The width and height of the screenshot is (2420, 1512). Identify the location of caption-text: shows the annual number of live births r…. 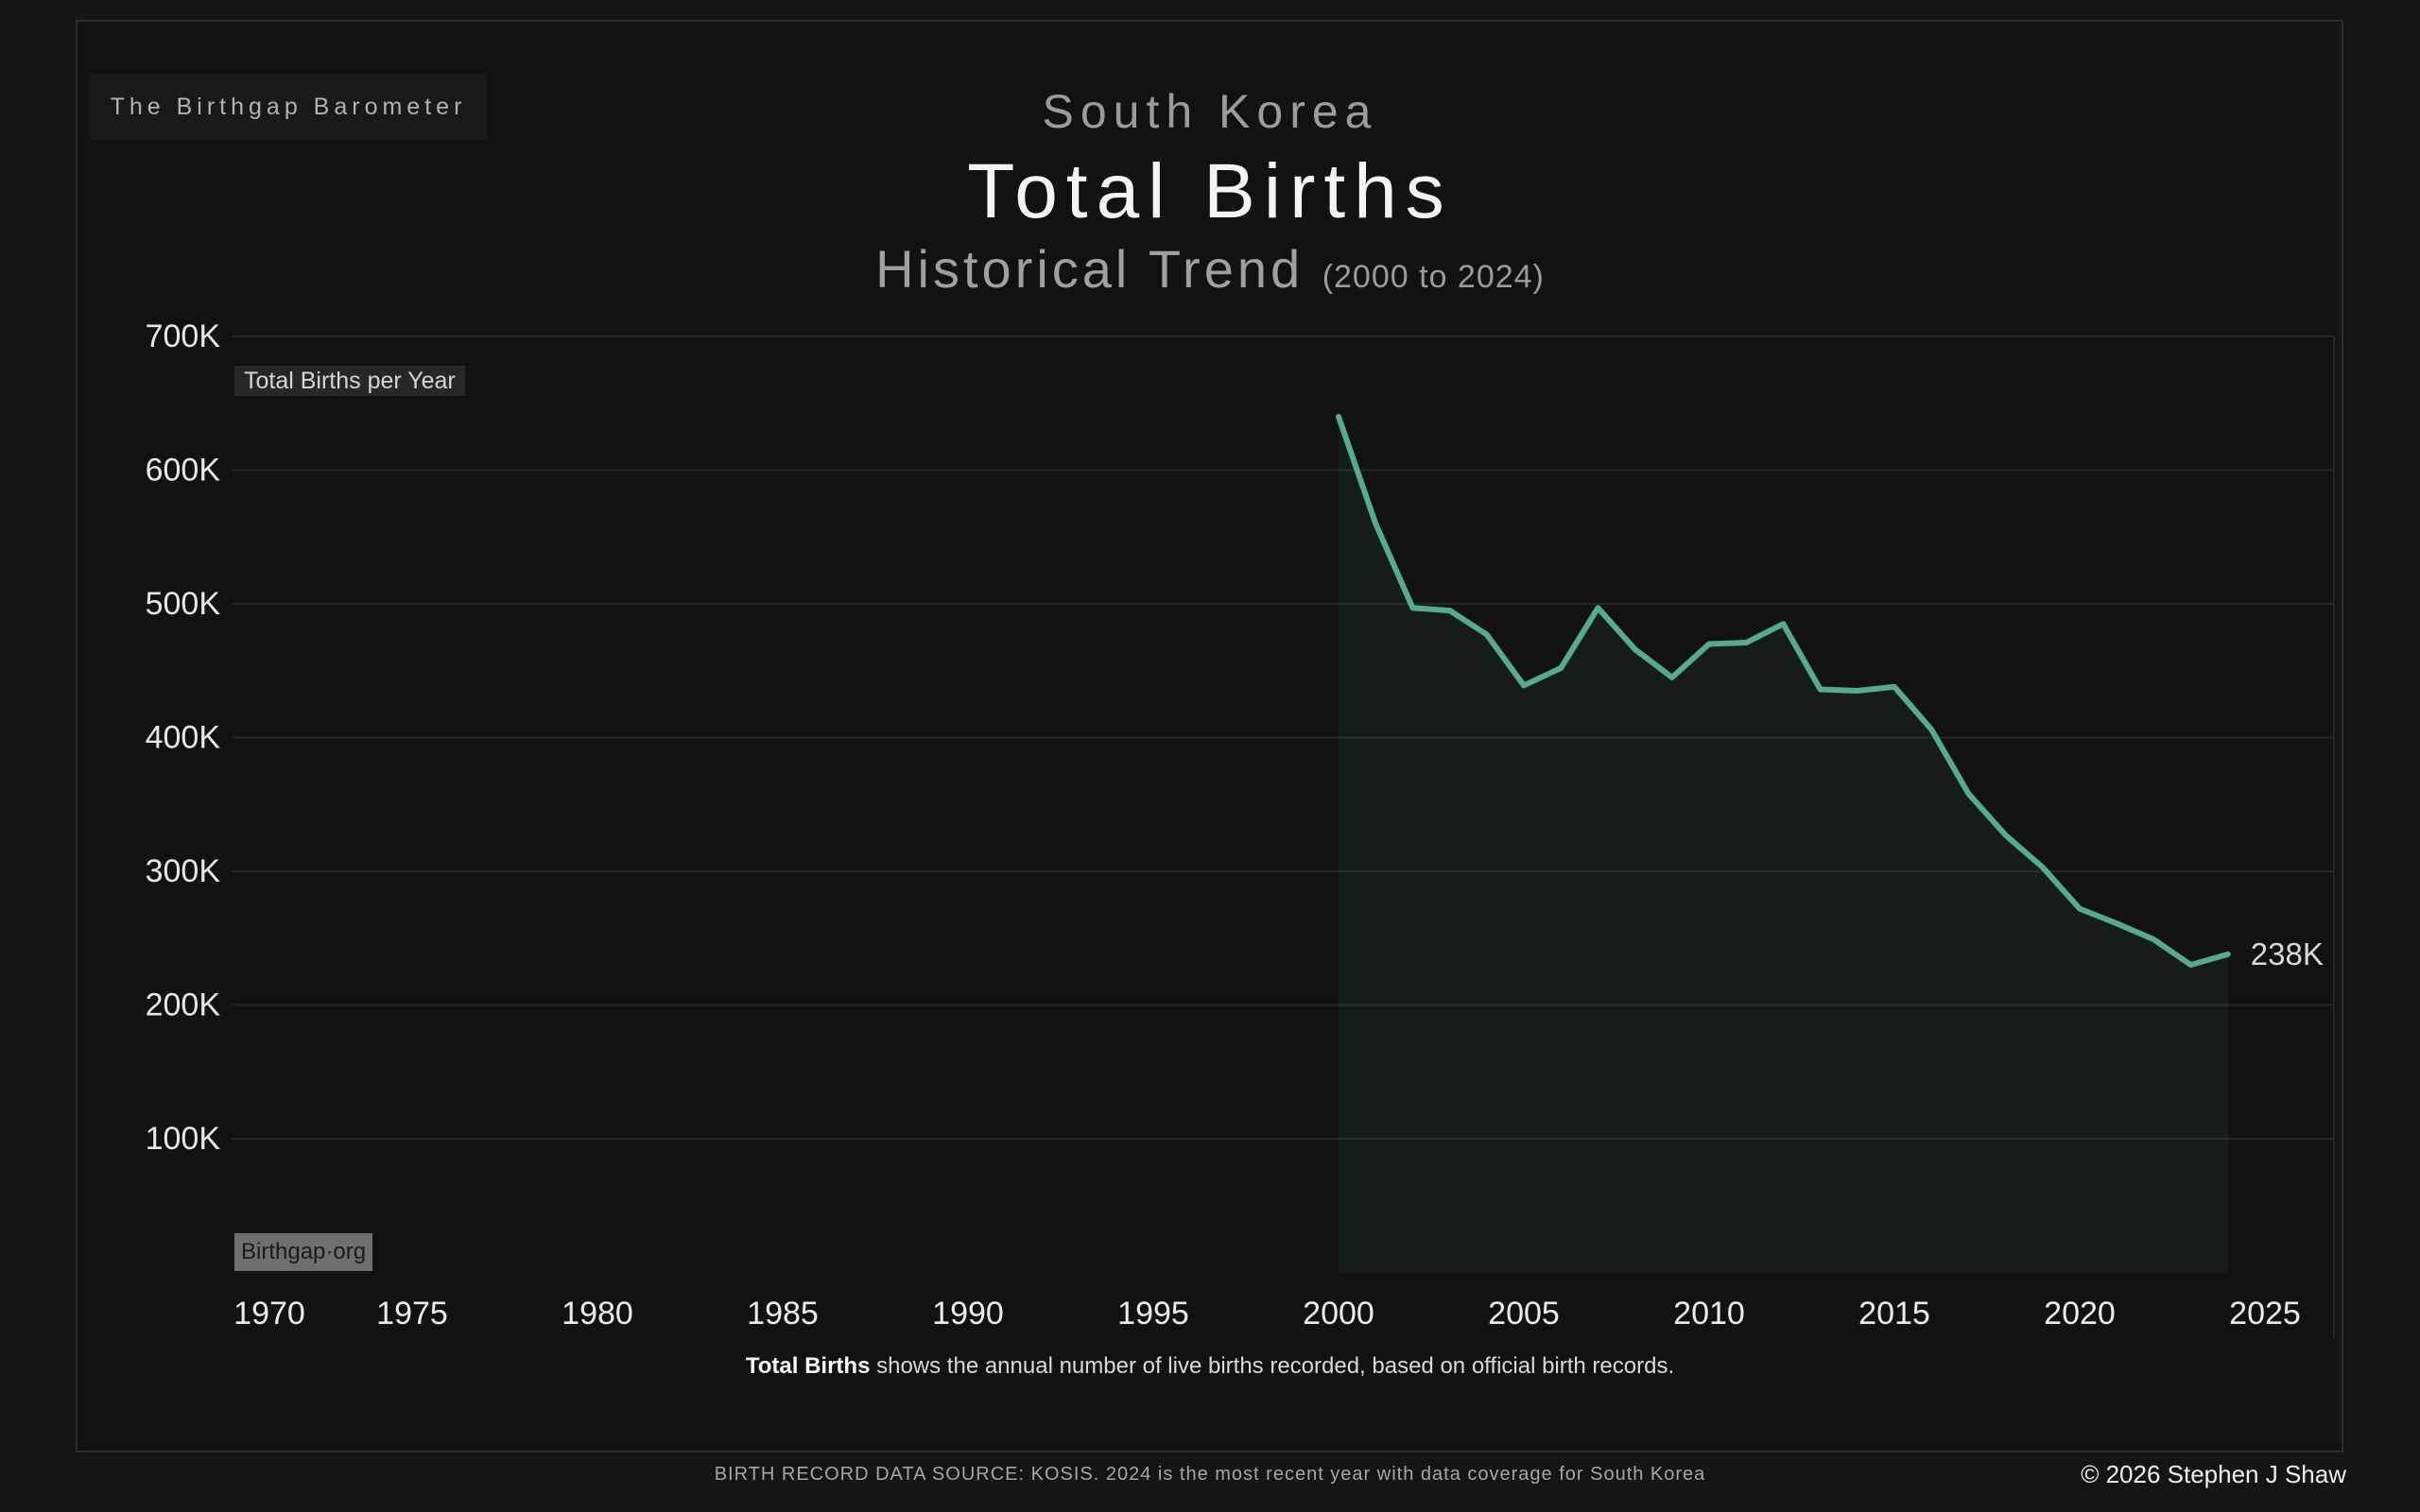
(1272, 1366).